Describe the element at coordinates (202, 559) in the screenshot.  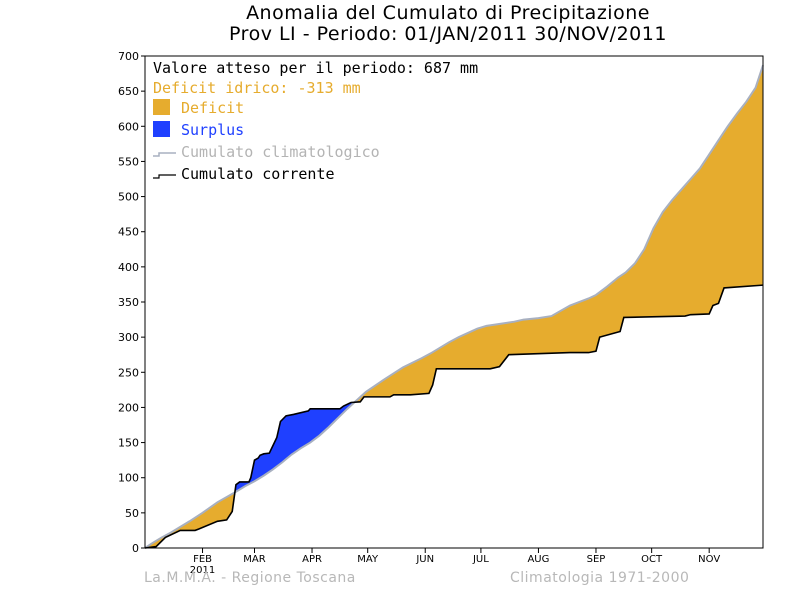
I see `x-tick-label: FEB` at that location.